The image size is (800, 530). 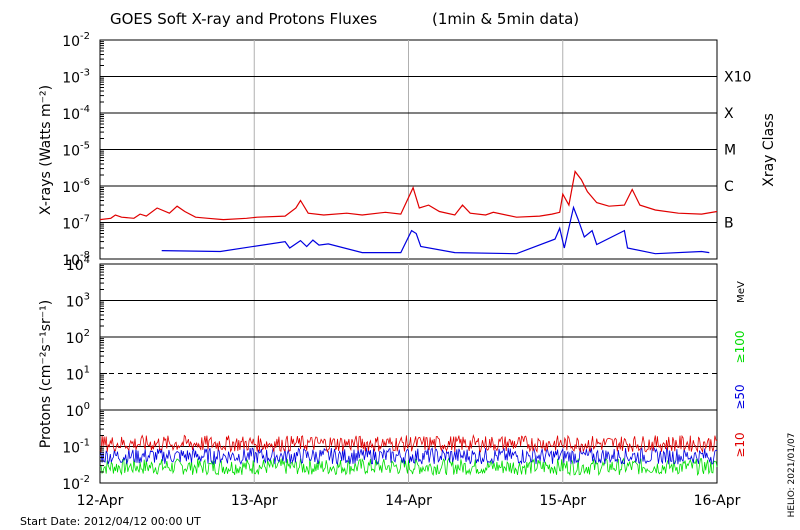 What do you see at coordinates (110, 521) in the screenshot?
I see `start-date-label: Start Date: 2012/04/12 00:00 UT` at bounding box center [110, 521].